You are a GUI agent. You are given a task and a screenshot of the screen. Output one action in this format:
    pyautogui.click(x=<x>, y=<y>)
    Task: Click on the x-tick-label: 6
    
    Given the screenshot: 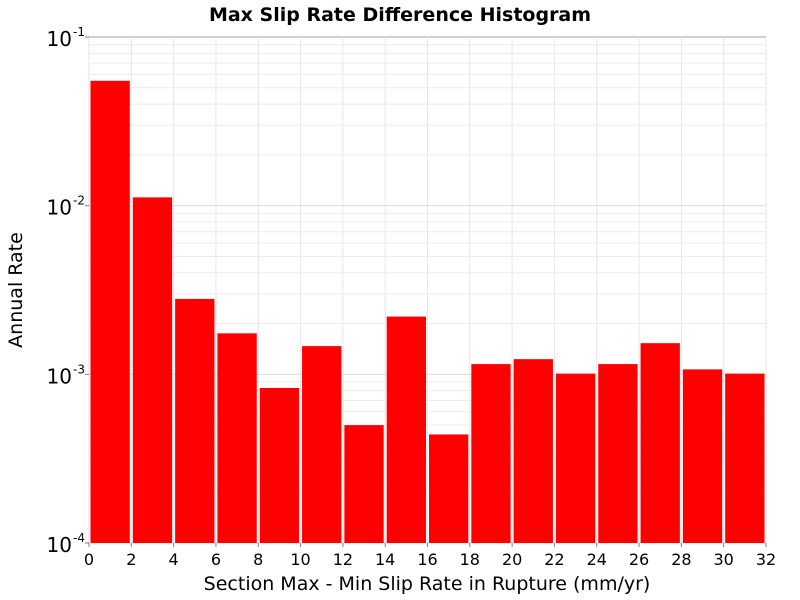 What is the action you would take?
    pyautogui.click(x=216, y=559)
    